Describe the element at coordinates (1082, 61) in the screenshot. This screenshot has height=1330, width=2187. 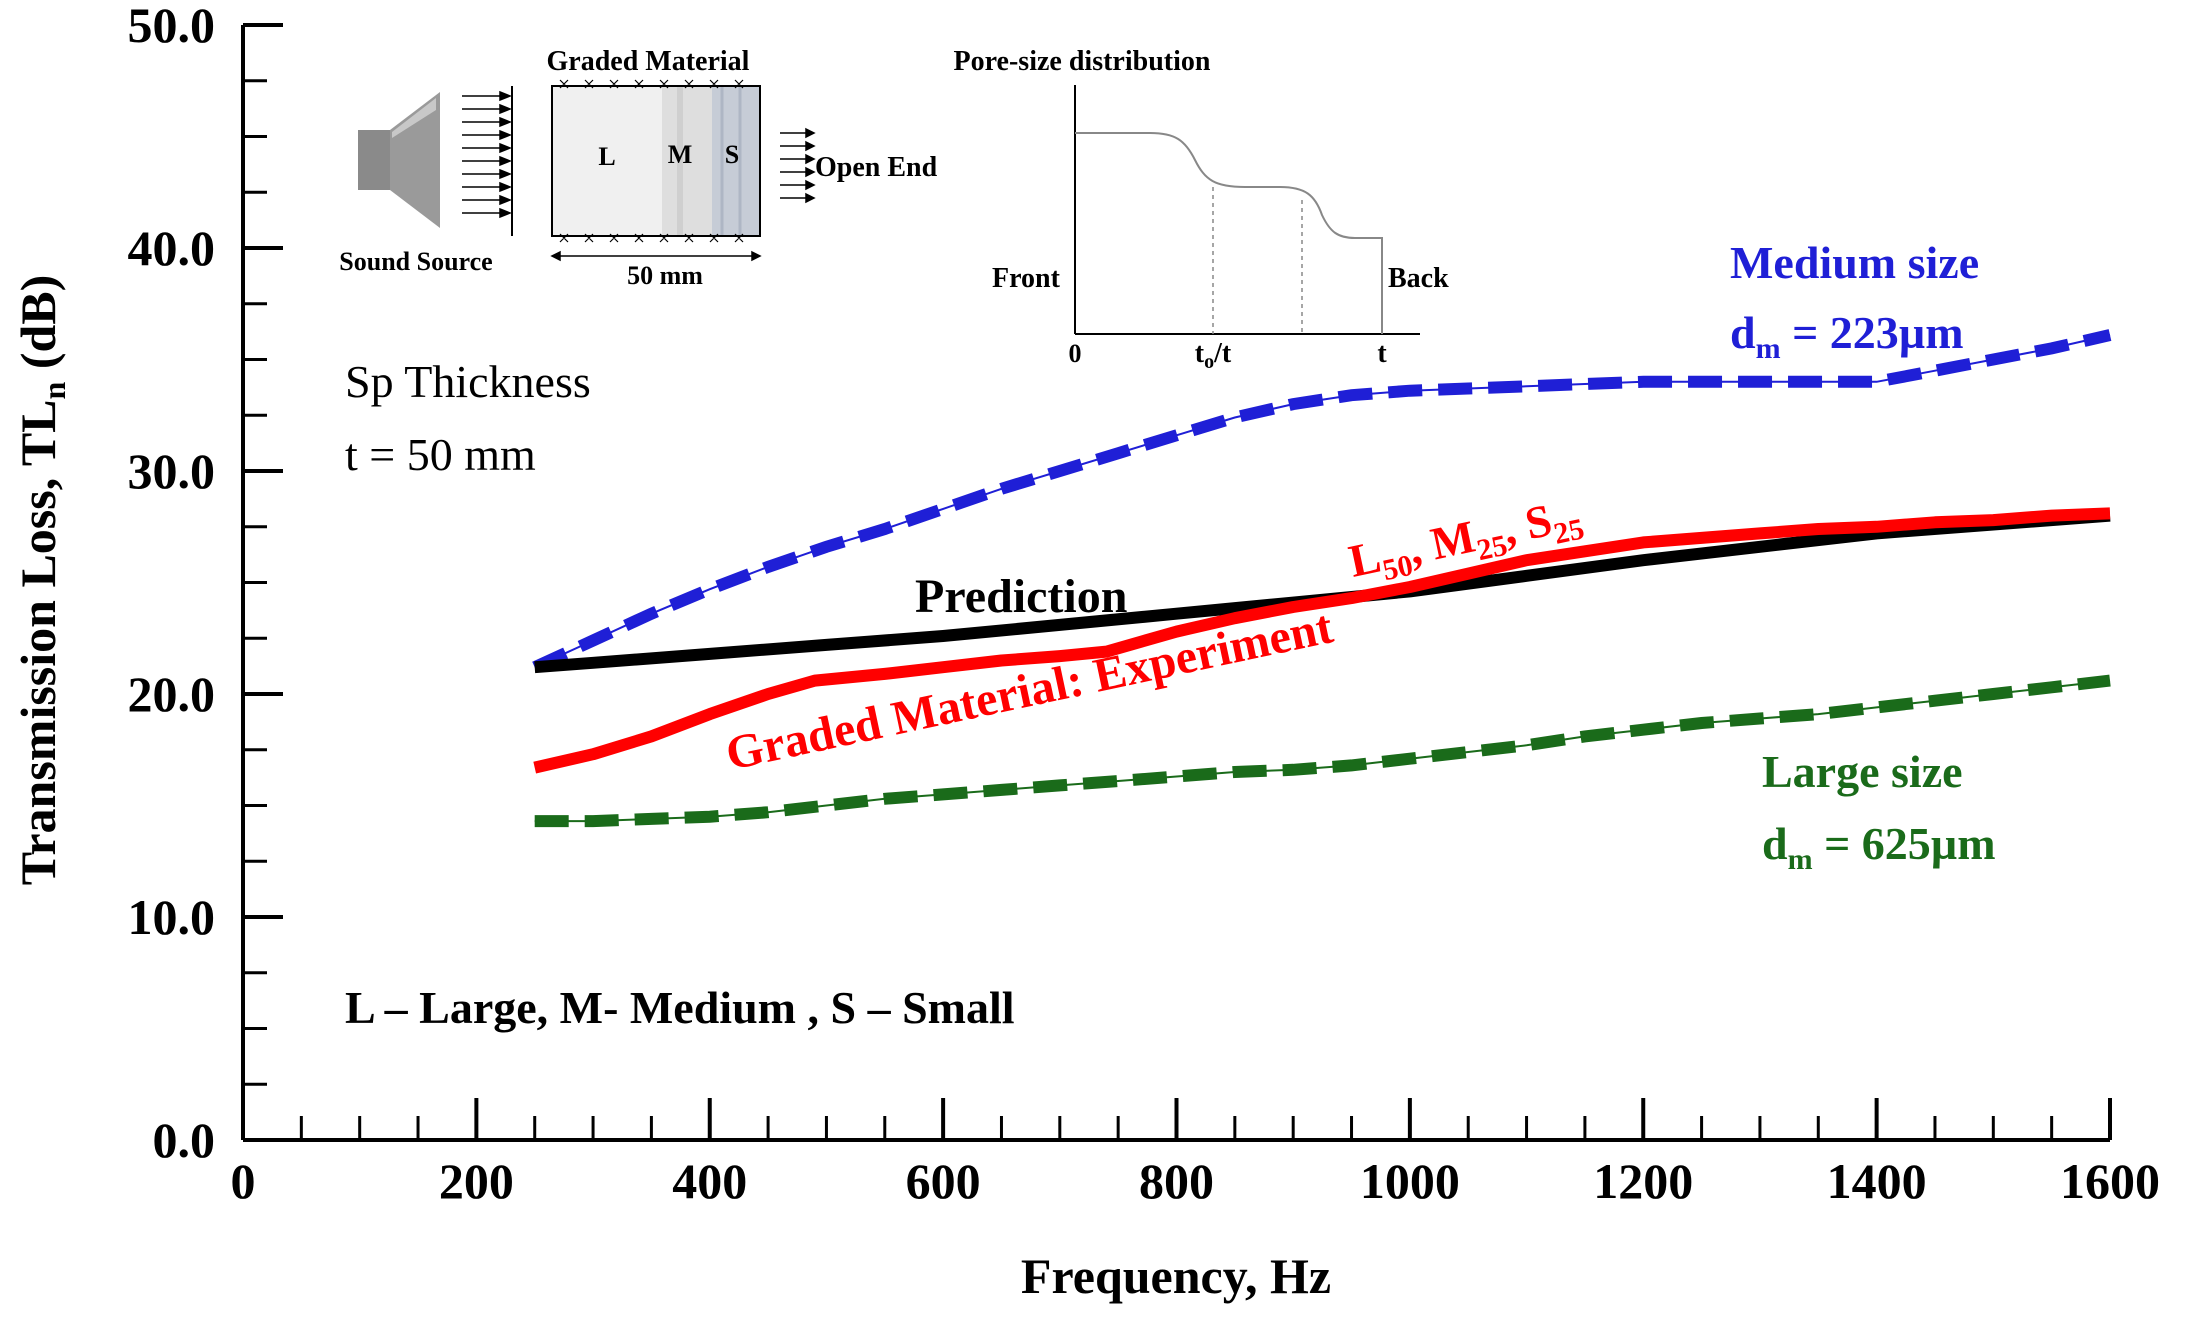
I see `dist-title: Pore-size distribution` at that location.